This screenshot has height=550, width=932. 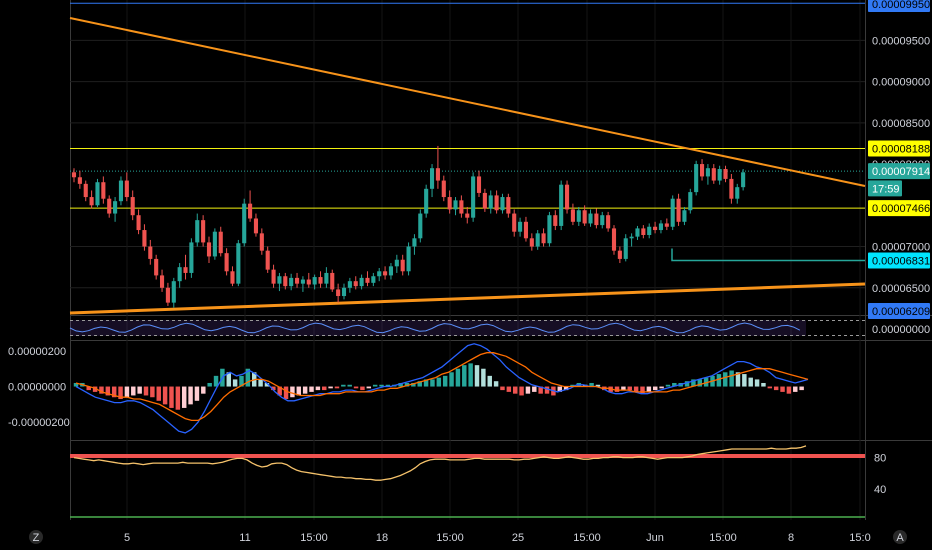 What do you see at coordinates (37, 352) in the screenshot?
I see `macd-tick-label: 0.00000200` at bounding box center [37, 352].